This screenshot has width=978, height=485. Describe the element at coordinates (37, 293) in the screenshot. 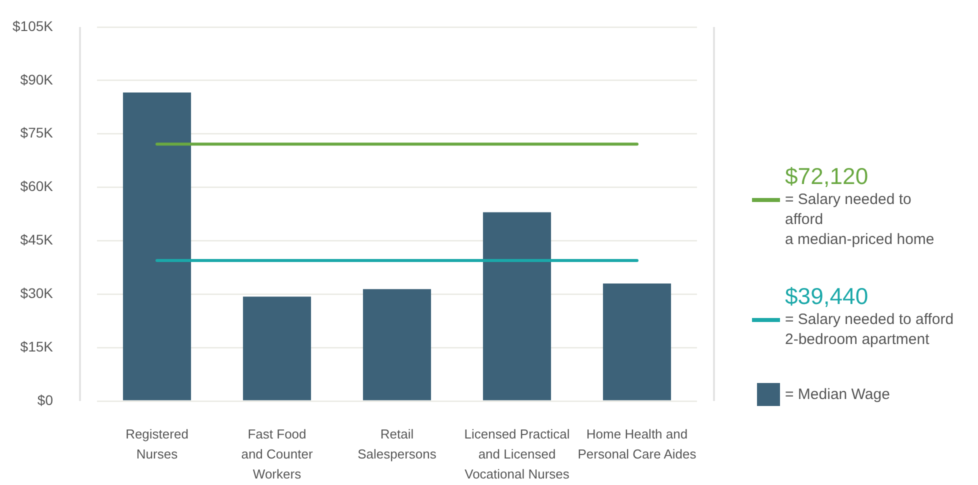

I see `y-tick-label: $30K` at that location.